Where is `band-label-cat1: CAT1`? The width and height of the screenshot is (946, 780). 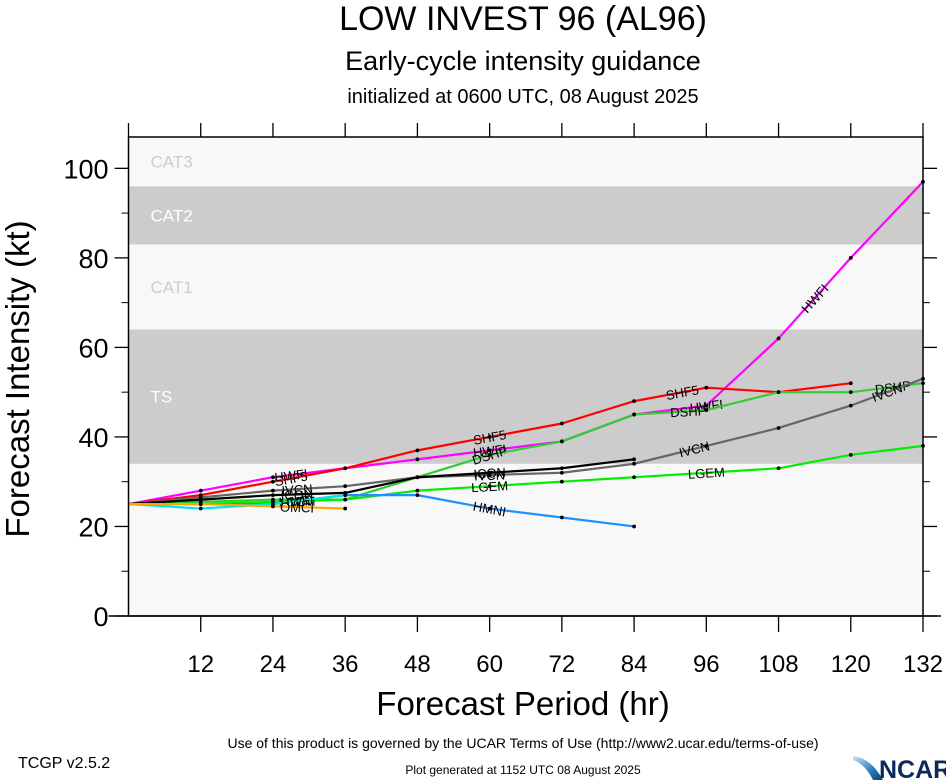 band-label-cat1: CAT1 is located at coordinates (172, 287).